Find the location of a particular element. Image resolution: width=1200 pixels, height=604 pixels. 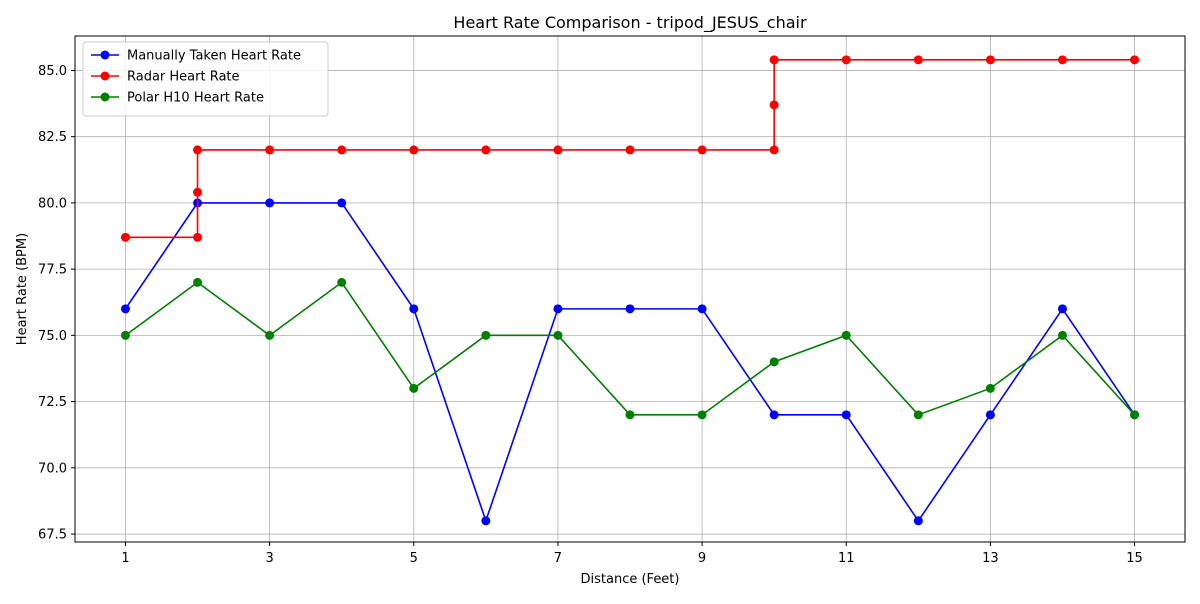

y-tick-label: 85.0 is located at coordinates (52, 71).